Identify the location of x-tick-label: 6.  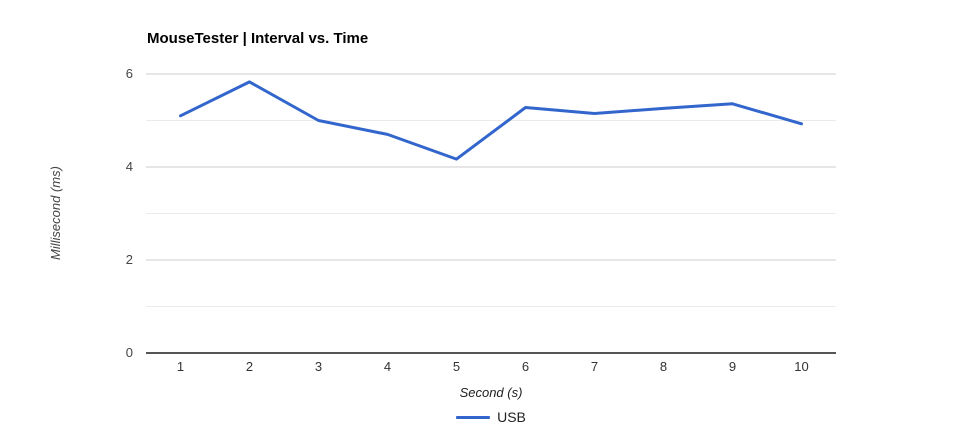
(525, 366).